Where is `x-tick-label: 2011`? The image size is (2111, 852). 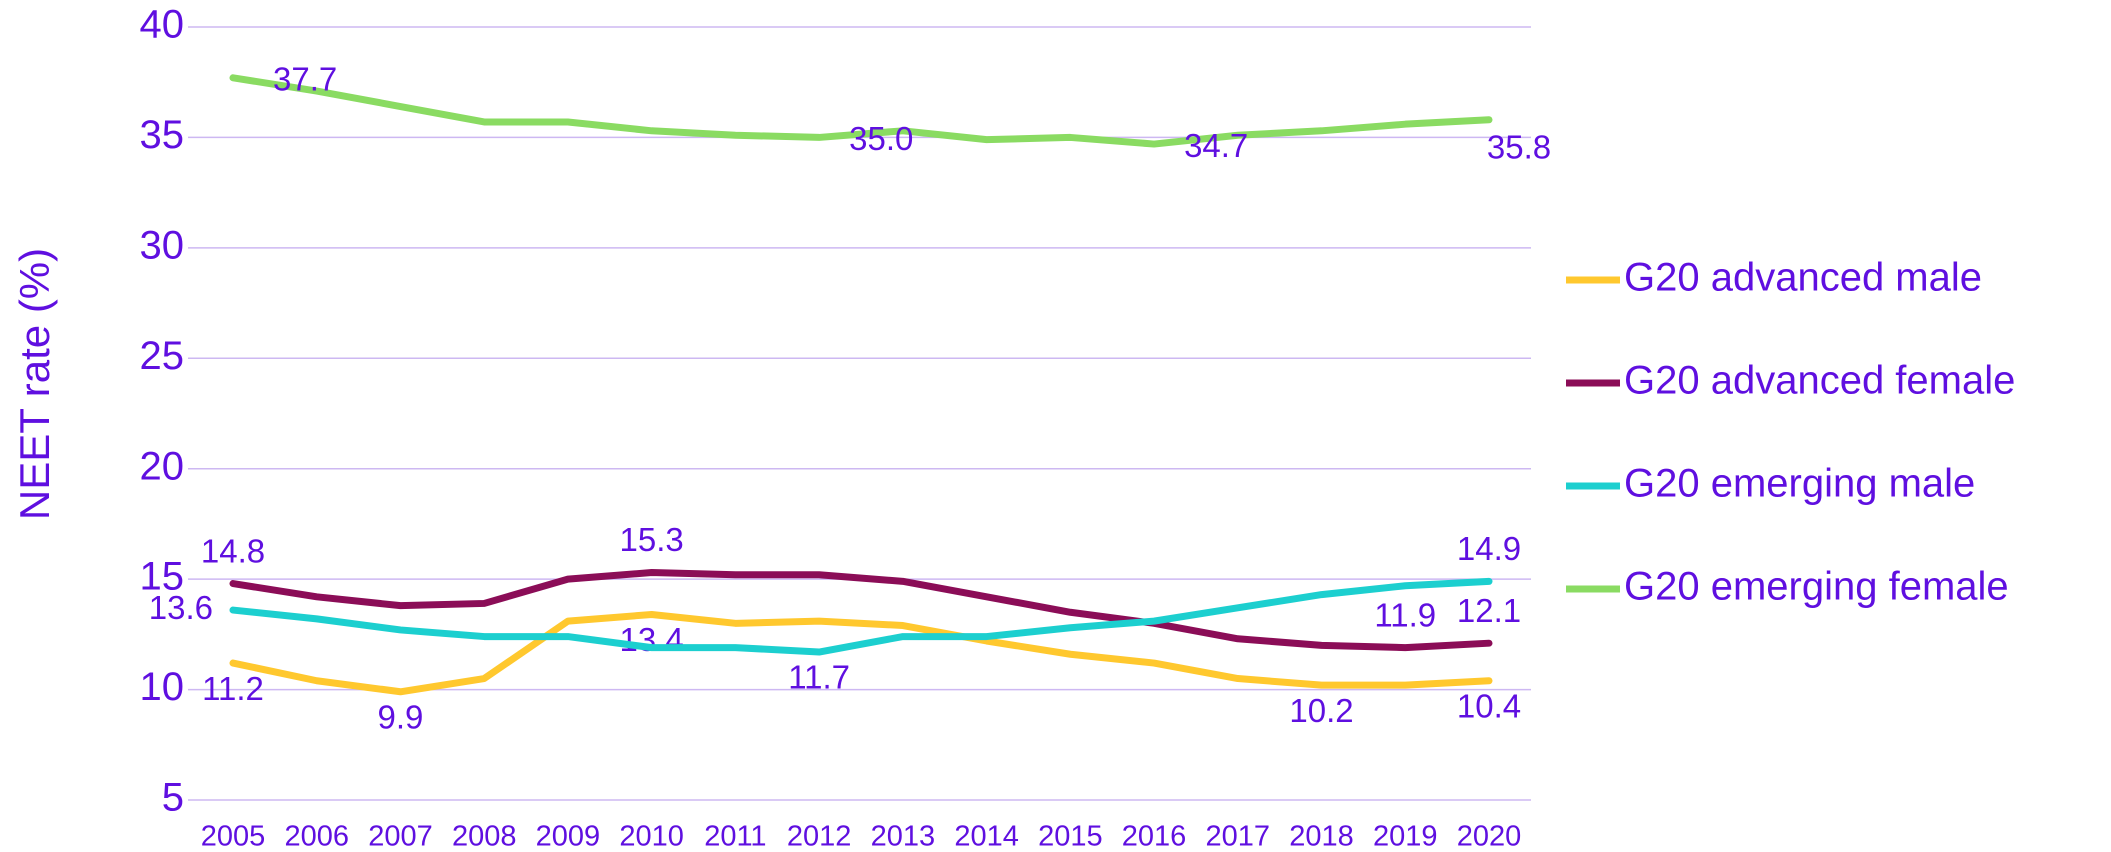 x-tick-label: 2011 is located at coordinates (735, 836).